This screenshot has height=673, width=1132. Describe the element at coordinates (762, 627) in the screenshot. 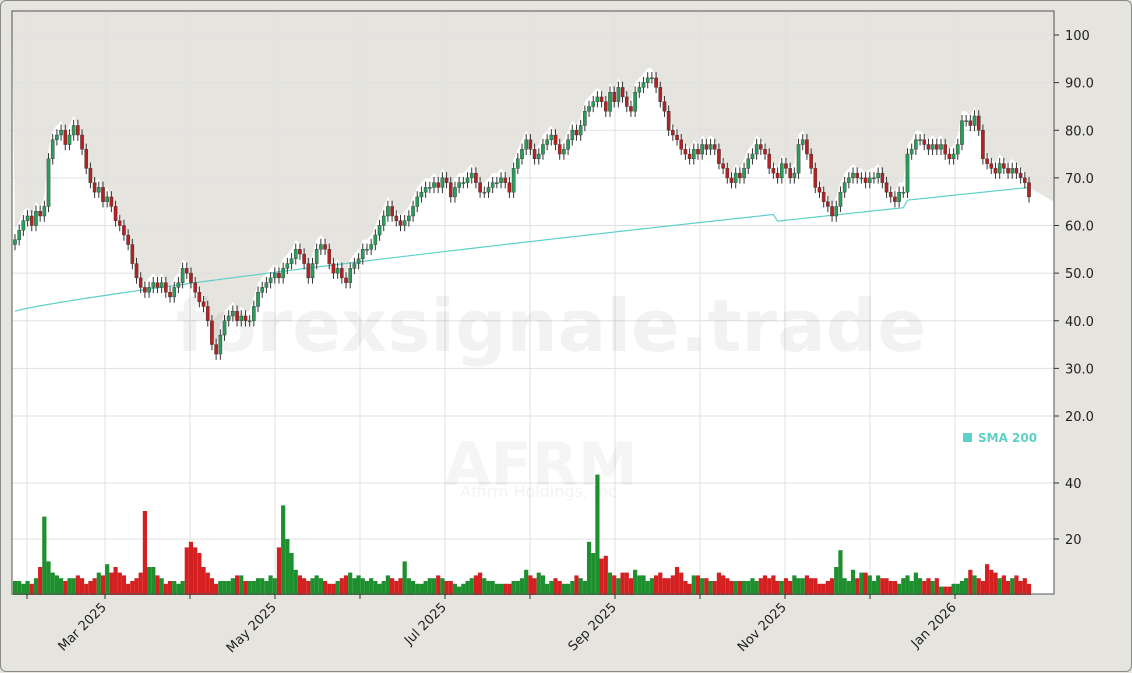

I see `date-tick-label: Nov 2025` at that location.